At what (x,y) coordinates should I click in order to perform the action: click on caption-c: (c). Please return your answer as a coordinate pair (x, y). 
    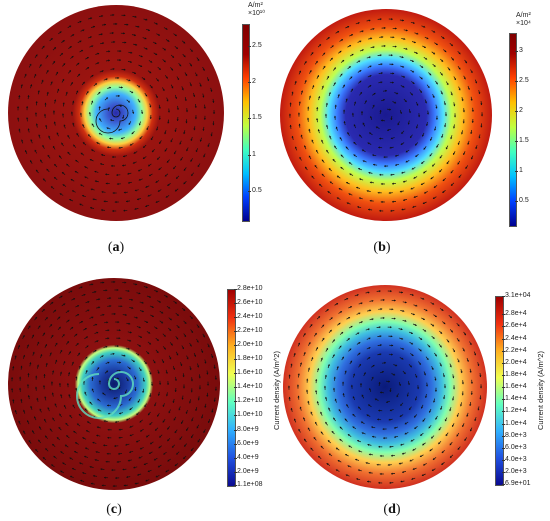
    Looking at the image, I should click on (114, 509).